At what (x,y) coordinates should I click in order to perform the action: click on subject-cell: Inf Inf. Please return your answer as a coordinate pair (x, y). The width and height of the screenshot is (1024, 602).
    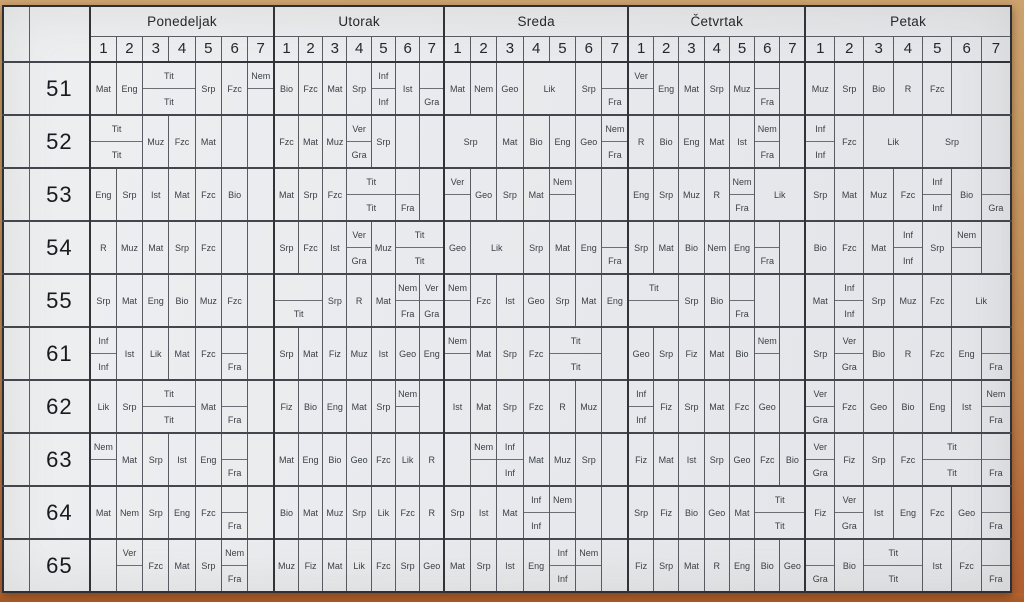
    Looking at the image, I should click on (510, 459).